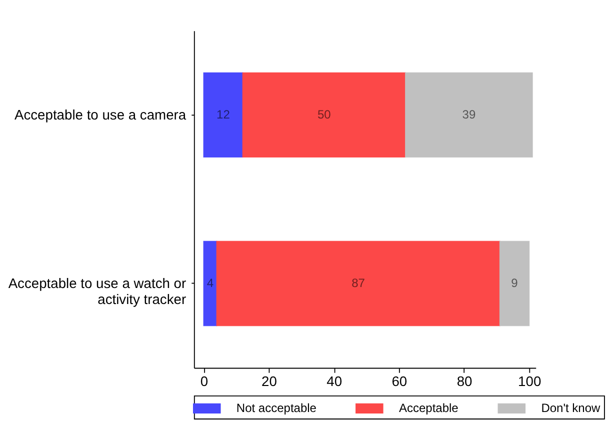 This screenshot has width=616, height=446. What do you see at coordinates (464, 380) in the screenshot?
I see `x-tick-label: 80` at bounding box center [464, 380].